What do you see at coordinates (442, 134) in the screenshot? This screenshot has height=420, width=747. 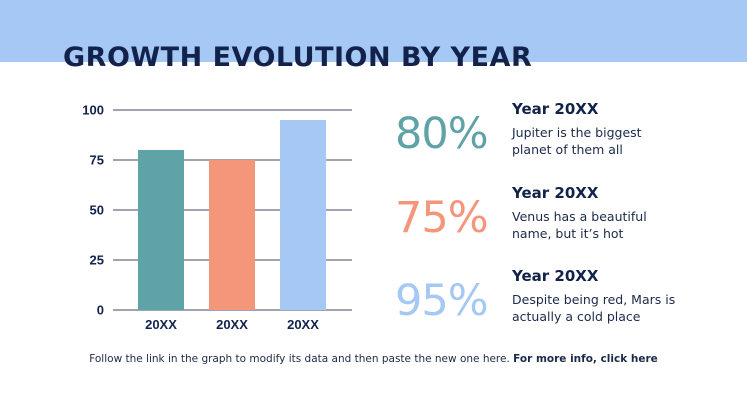 I see `stat-percent: 80%` at bounding box center [442, 134].